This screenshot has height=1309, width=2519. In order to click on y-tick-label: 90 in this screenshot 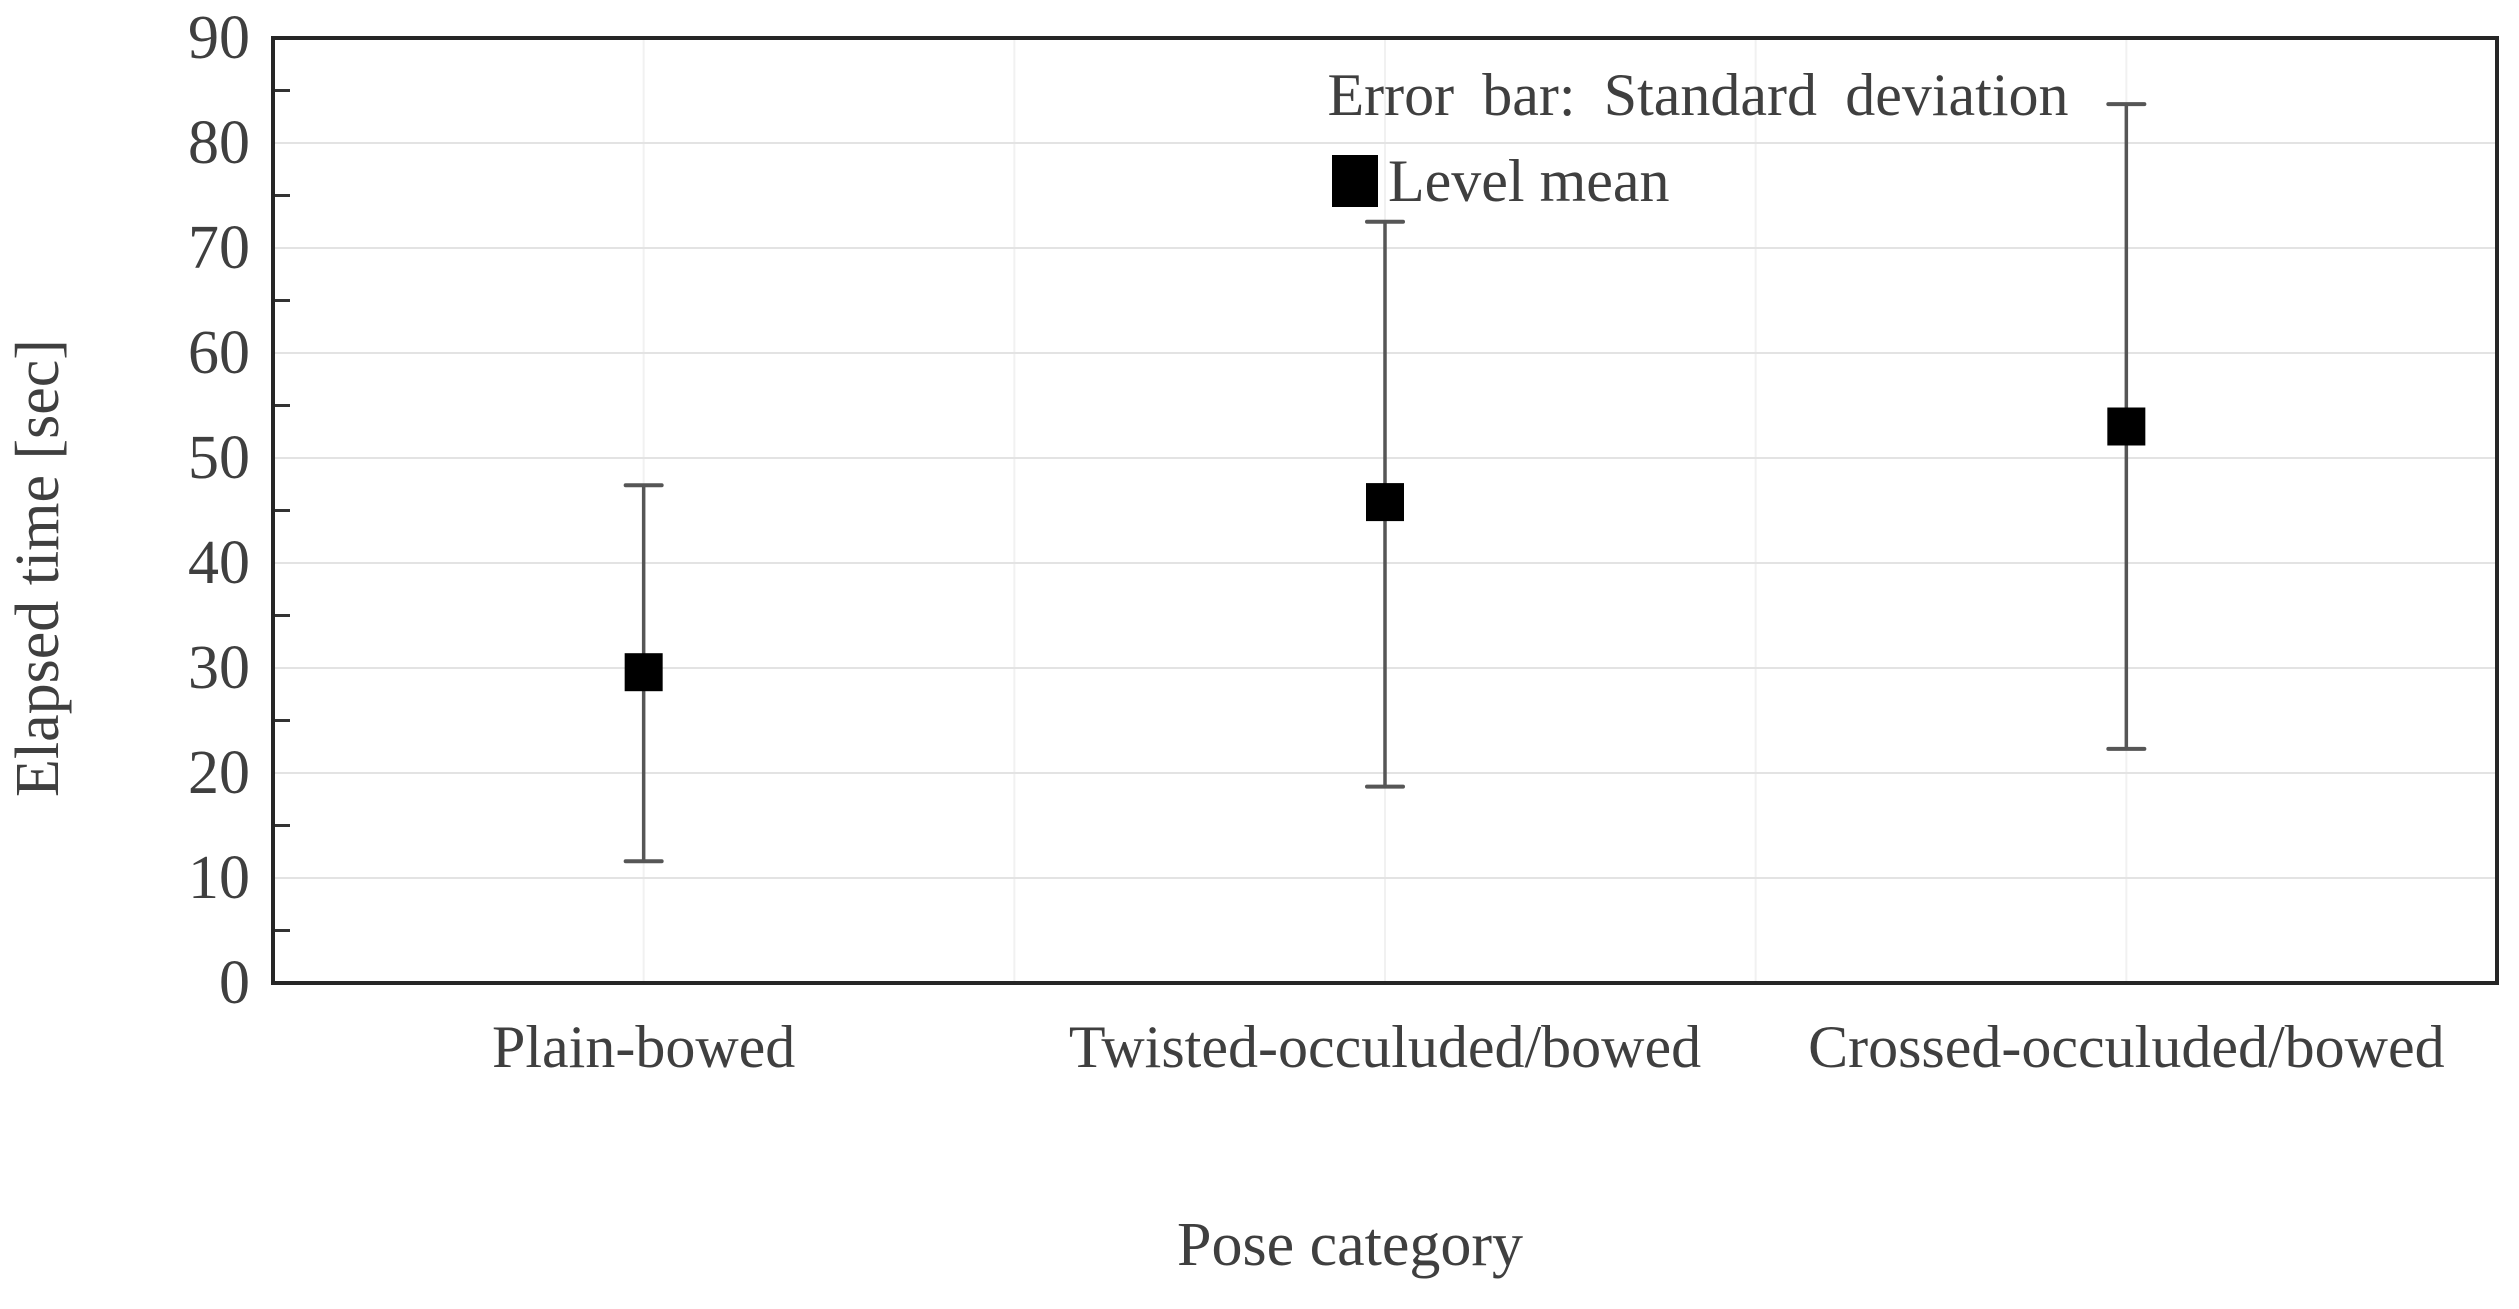, I will do `click(219, 38)`.